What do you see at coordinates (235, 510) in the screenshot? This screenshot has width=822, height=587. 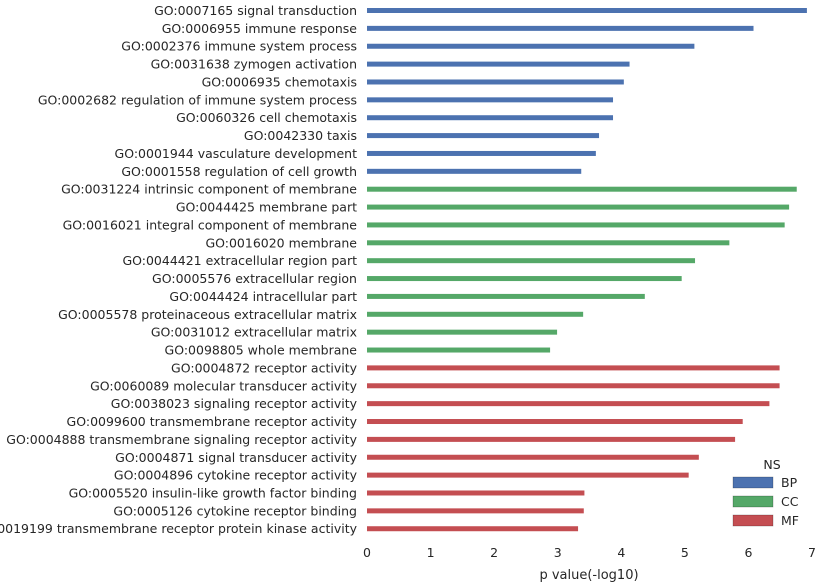 I see `category-label: GO:0005126 cytokine receptor binding` at bounding box center [235, 510].